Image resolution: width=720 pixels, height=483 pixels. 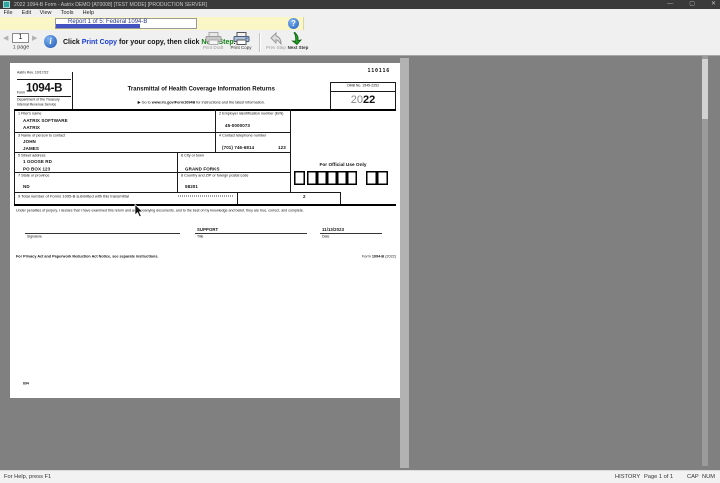 What do you see at coordinates (202, 169) in the screenshot?
I see `field6-value: GRAND FORKS` at bounding box center [202, 169].